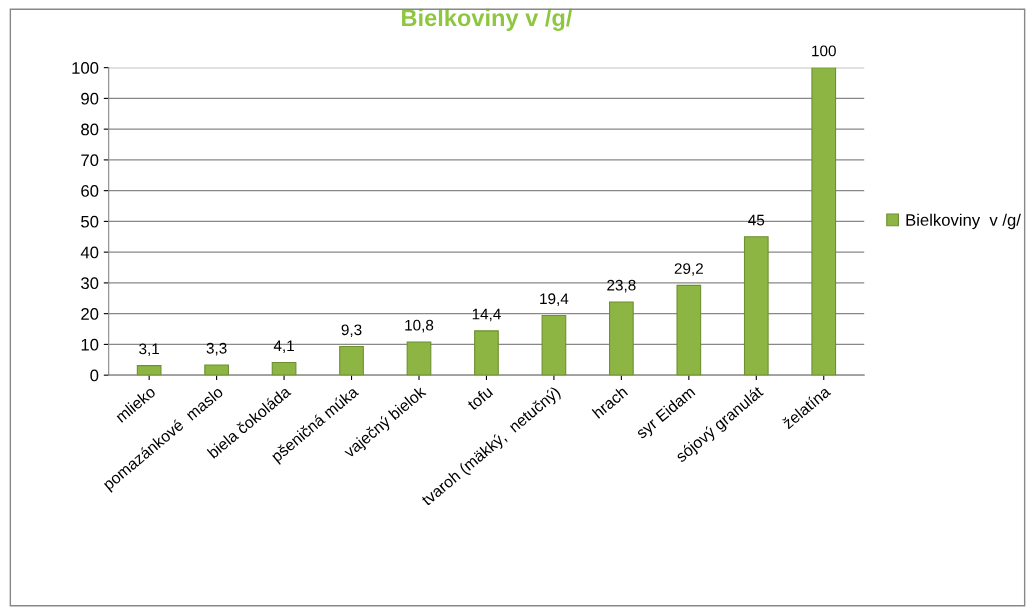 The image size is (1035, 615). Describe the element at coordinates (554, 299) in the screenshot. I see `data-label: 19,4` at that location.